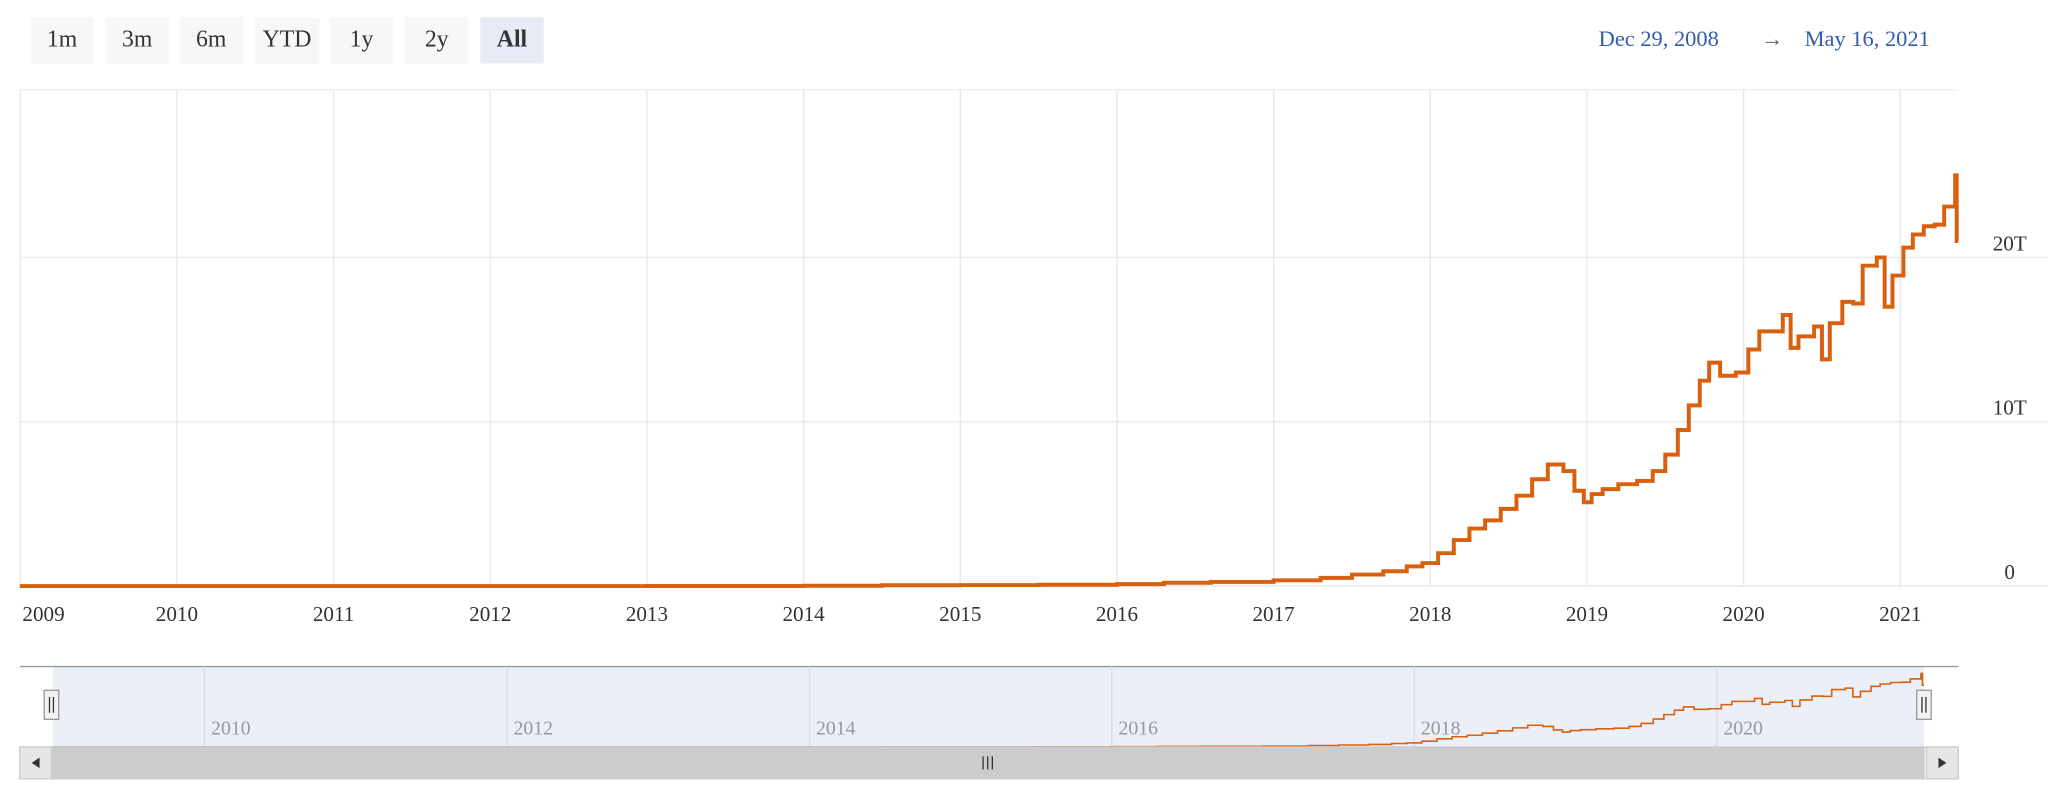 The image size is (2048, 800). Describe the element at coordinates (1117, 614) in the screenshot. I see `x-tick-label: 2016` at that location.